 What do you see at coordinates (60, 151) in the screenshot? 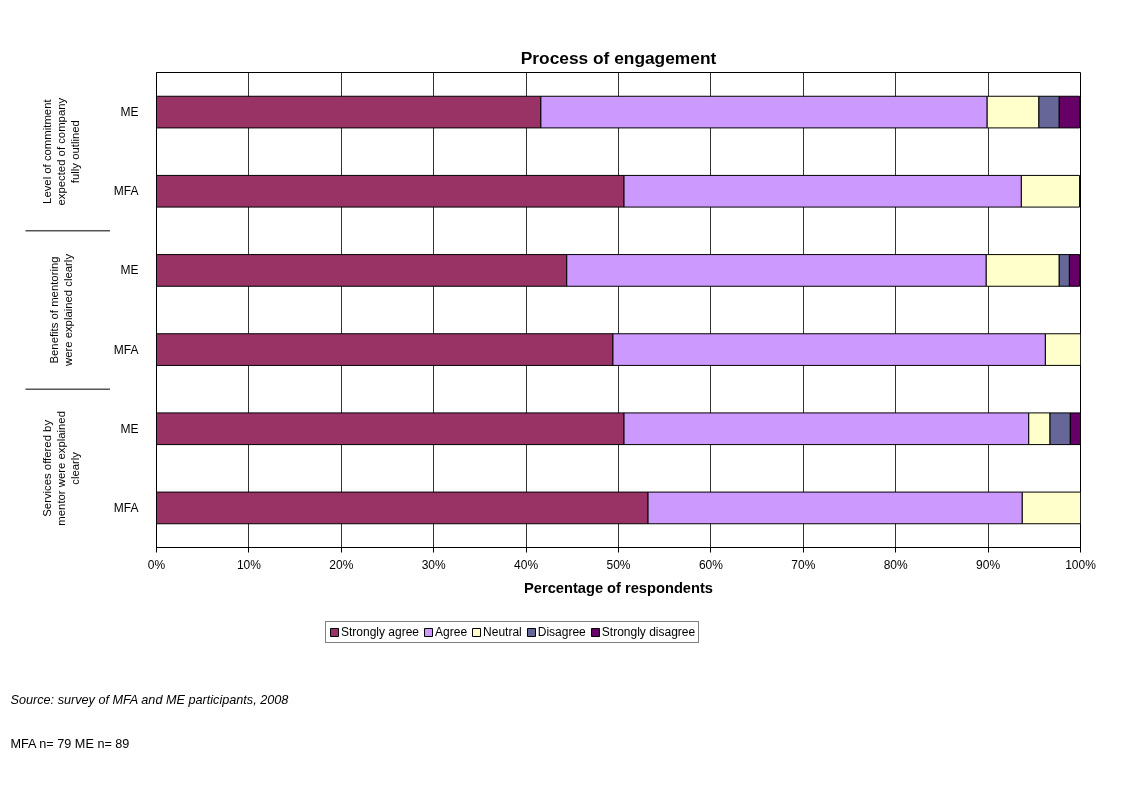
I see `text: Level of commitment expected of company fully outlined` at bounding box center [60, 151].